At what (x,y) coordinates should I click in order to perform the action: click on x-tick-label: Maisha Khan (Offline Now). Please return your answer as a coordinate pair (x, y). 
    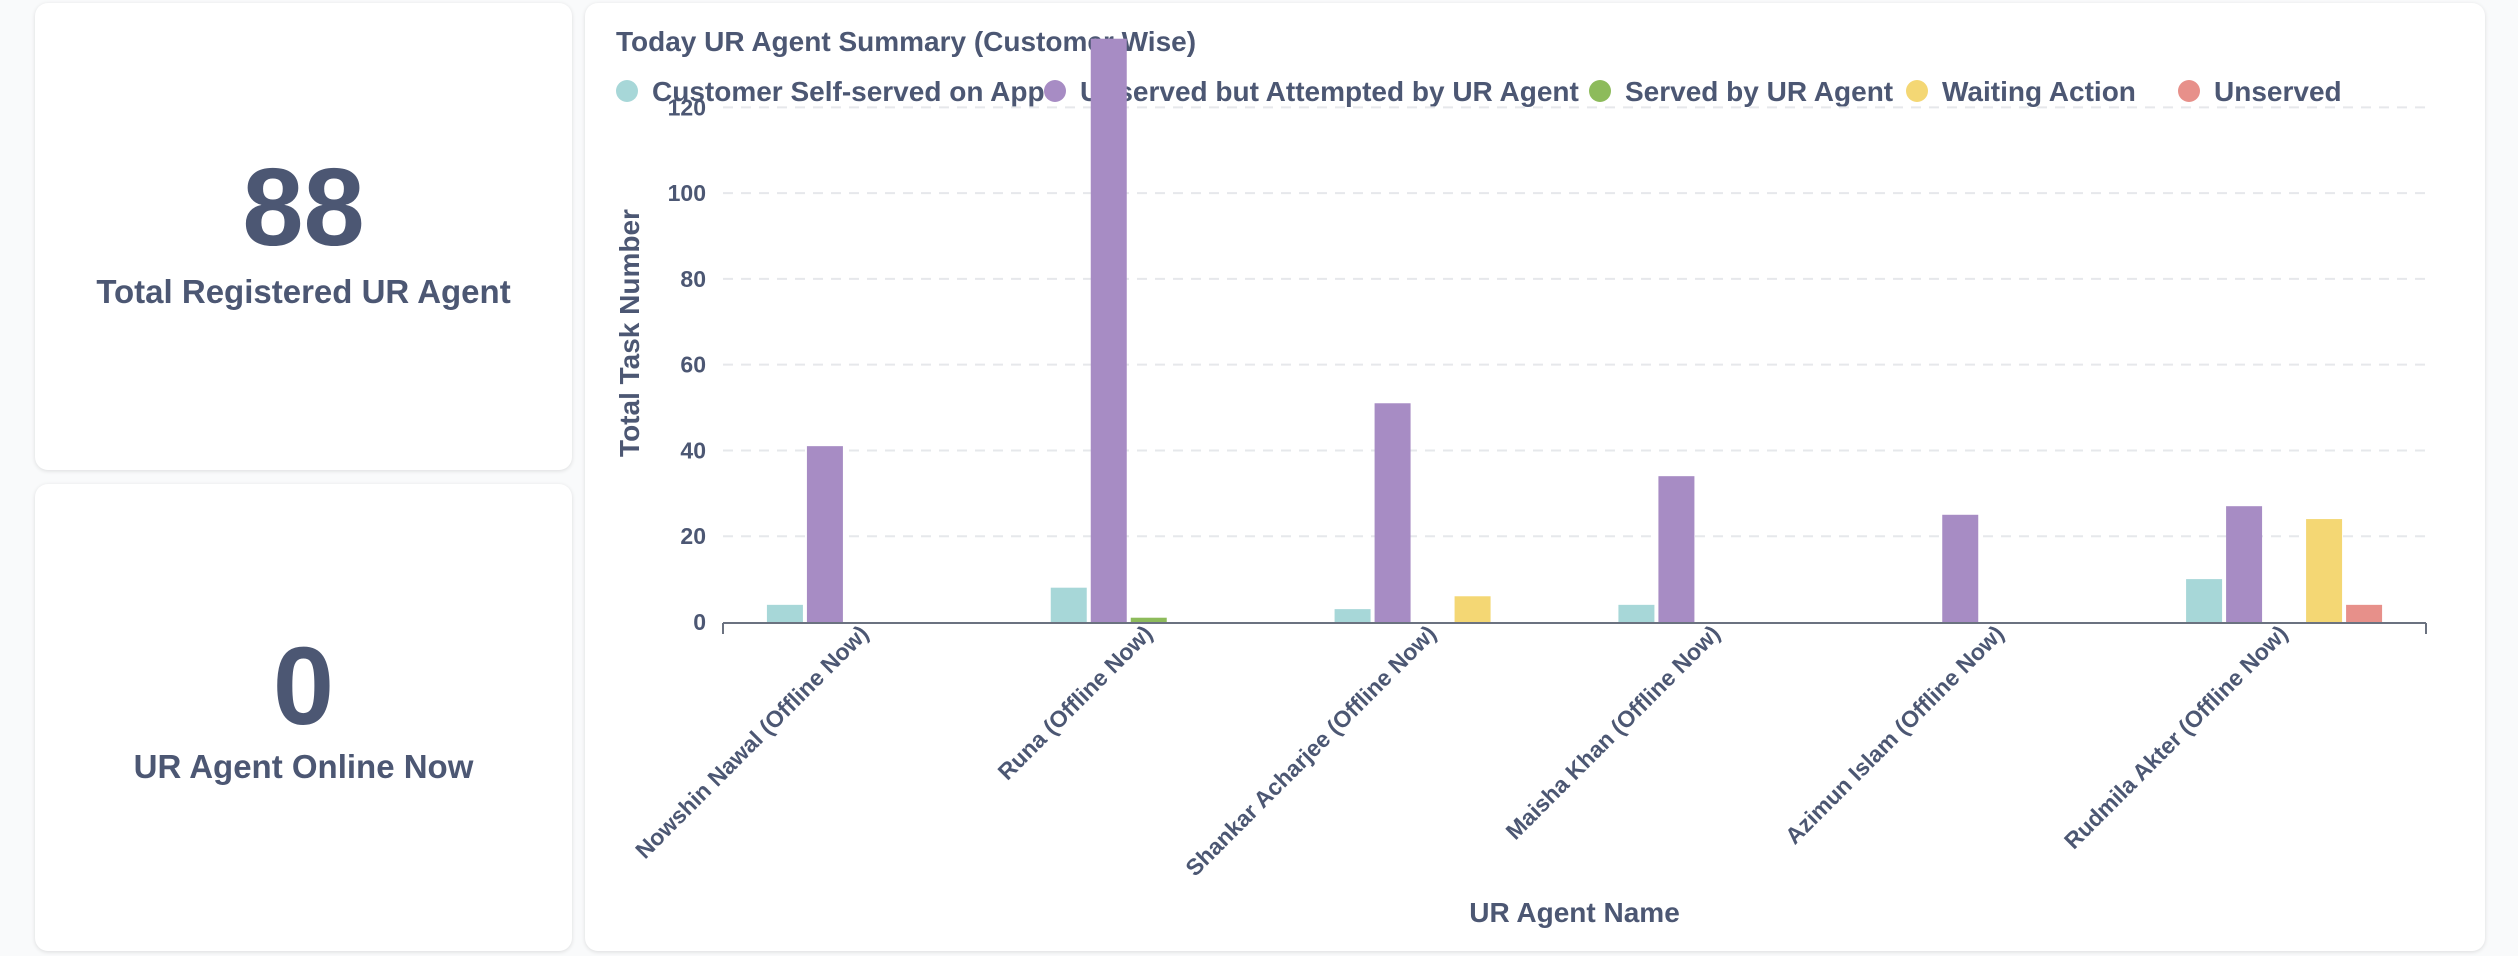
    Looking at the image, I should click on (1613, 732).